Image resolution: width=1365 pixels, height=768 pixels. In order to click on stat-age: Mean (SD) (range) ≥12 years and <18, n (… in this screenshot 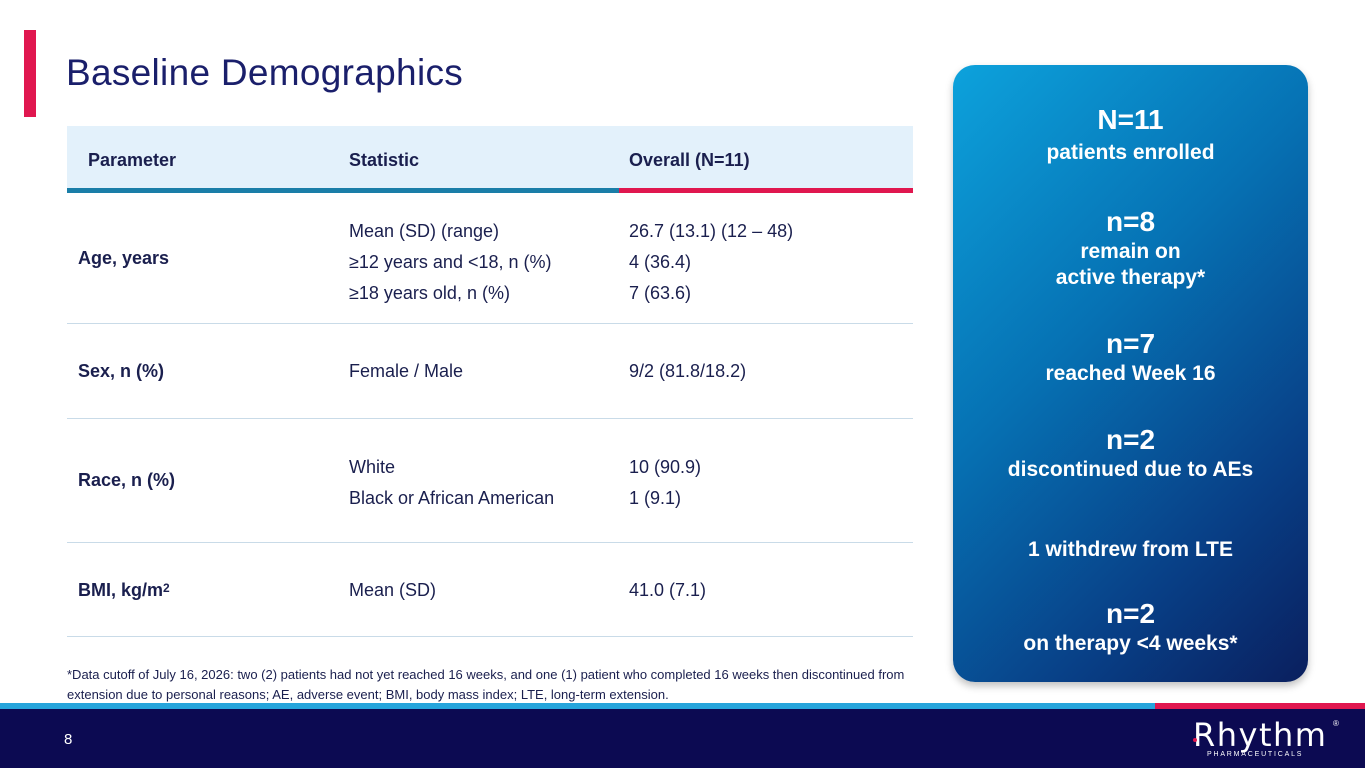, I will do `click(450, 262)`.